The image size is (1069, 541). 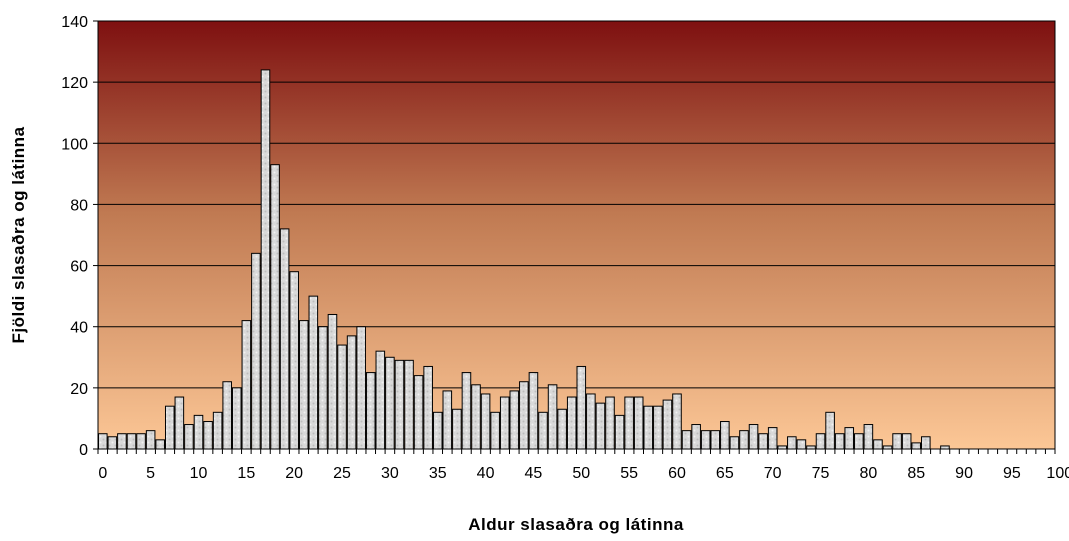 I want to click on x-tick-label-55: 55, so click(x=629, y=473).